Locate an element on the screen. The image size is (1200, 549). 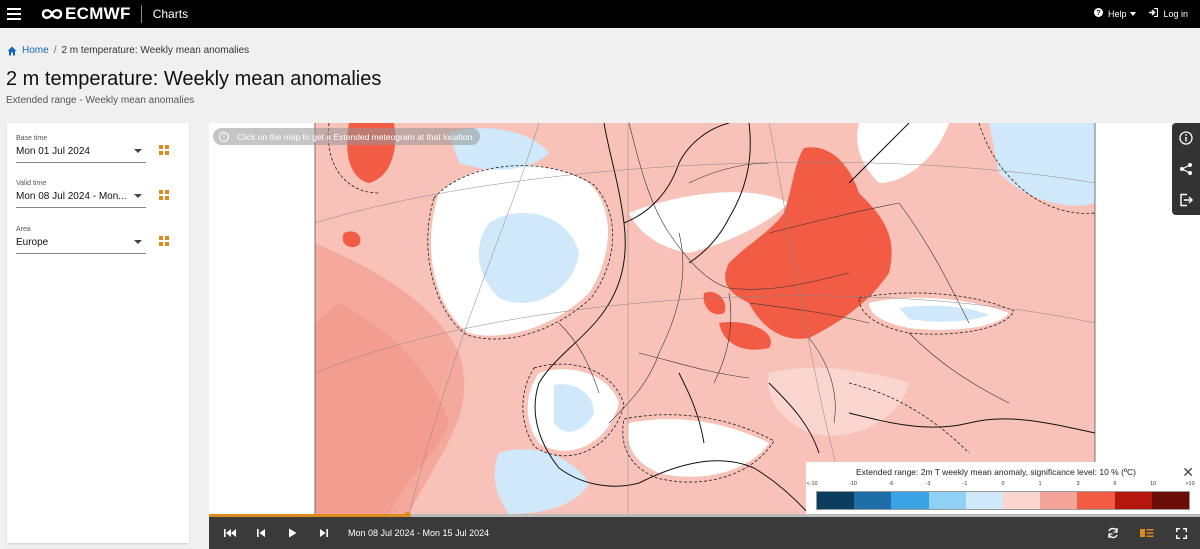
date-range-label: Mon 08 Jul 2024 - Mon 15 Jul 2024 is located at coordinates (419, 533).